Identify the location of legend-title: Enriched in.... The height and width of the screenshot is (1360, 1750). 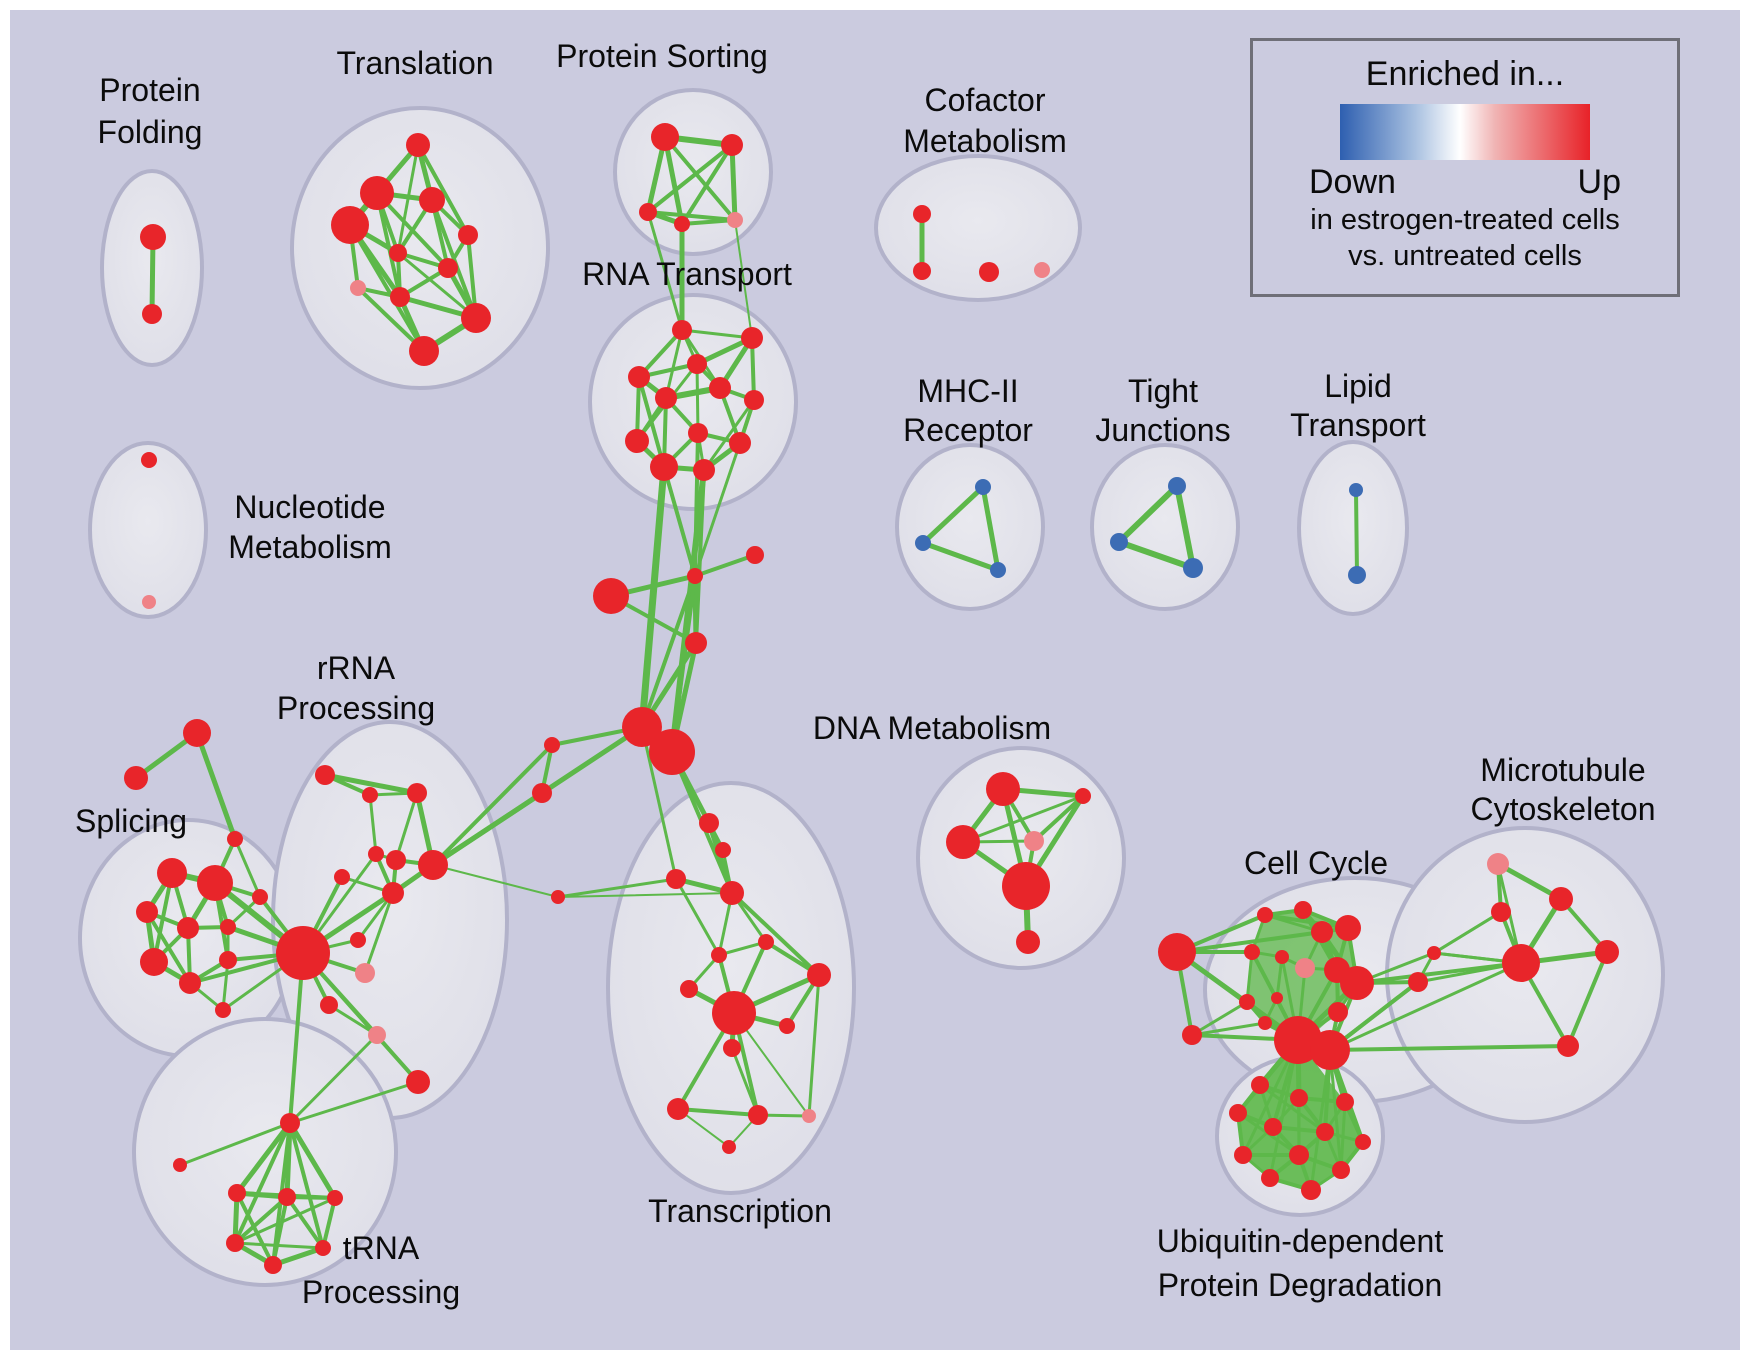
(1465, 74).